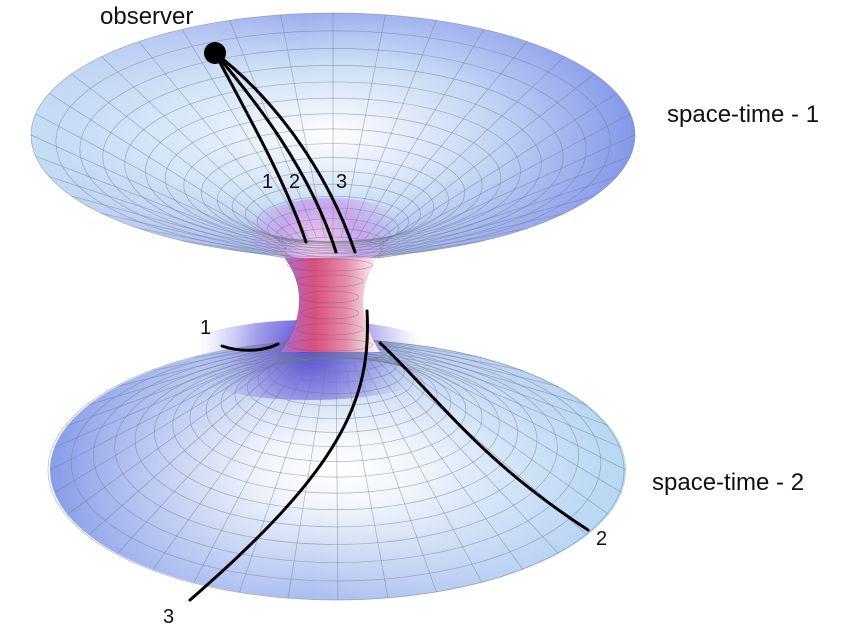 This screenshot has height=641, width=850. What do you see at coordinates (329, 305) in the screenshot?
I see `wormhole-throat` at bounding box center [329, 305].